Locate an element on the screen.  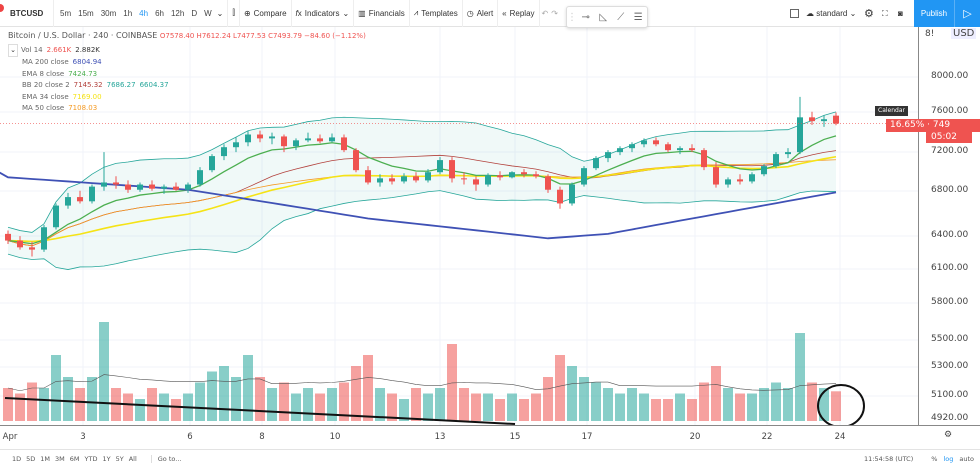
chart-type-button: ⫿ is located at coordinates (234, 13).